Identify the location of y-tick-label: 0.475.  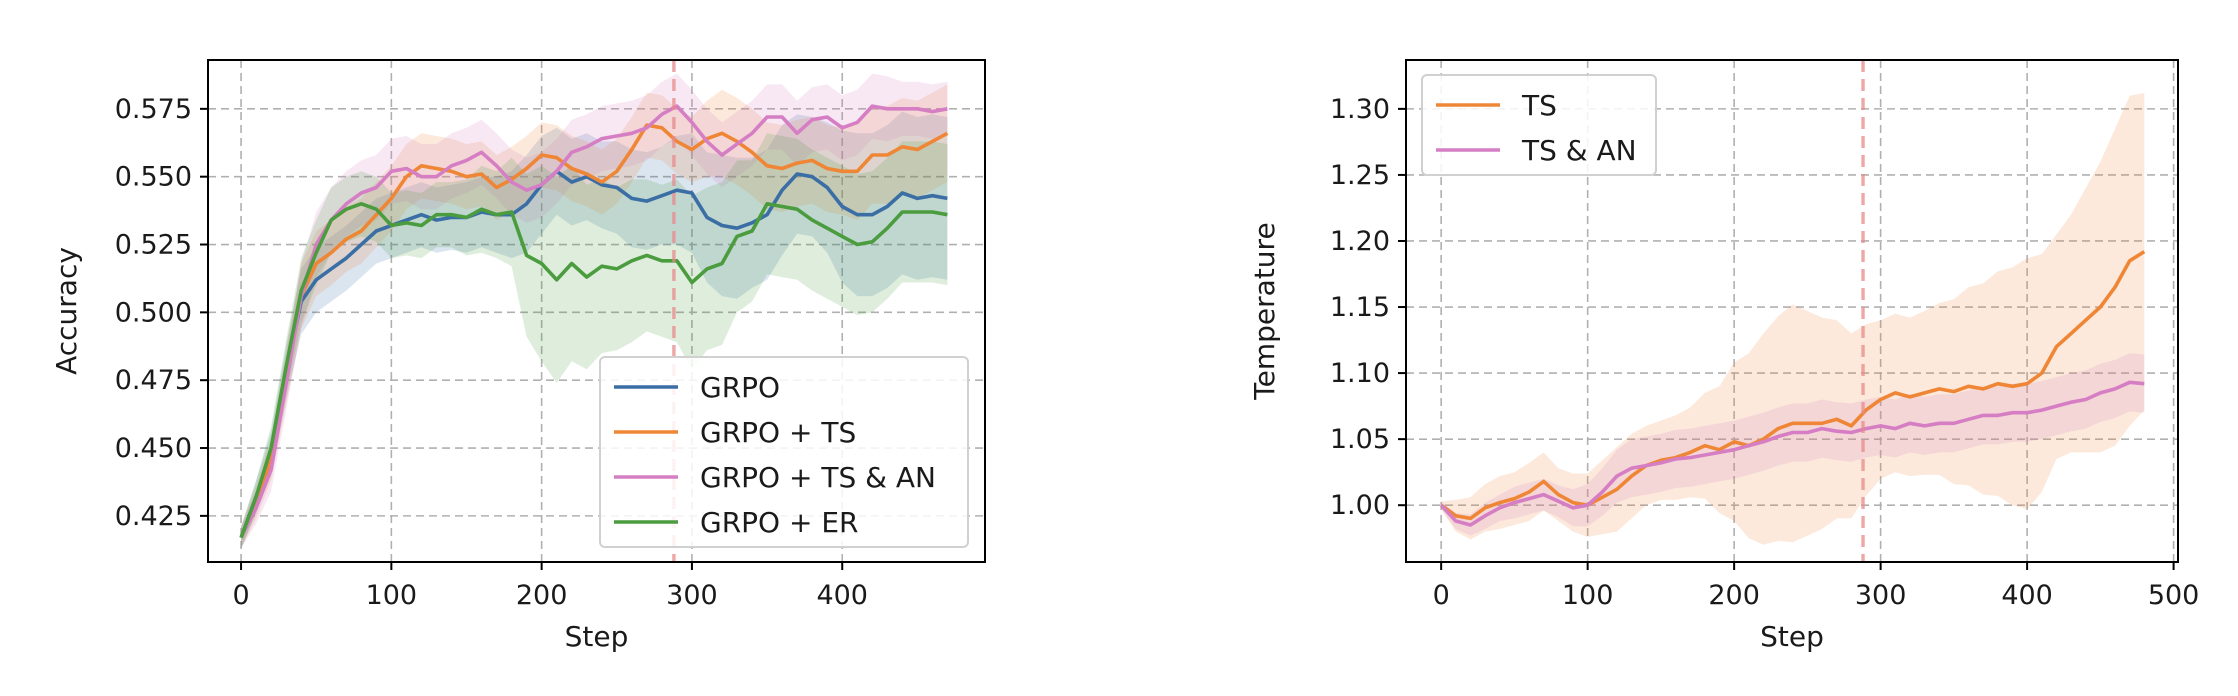
(153, 380).